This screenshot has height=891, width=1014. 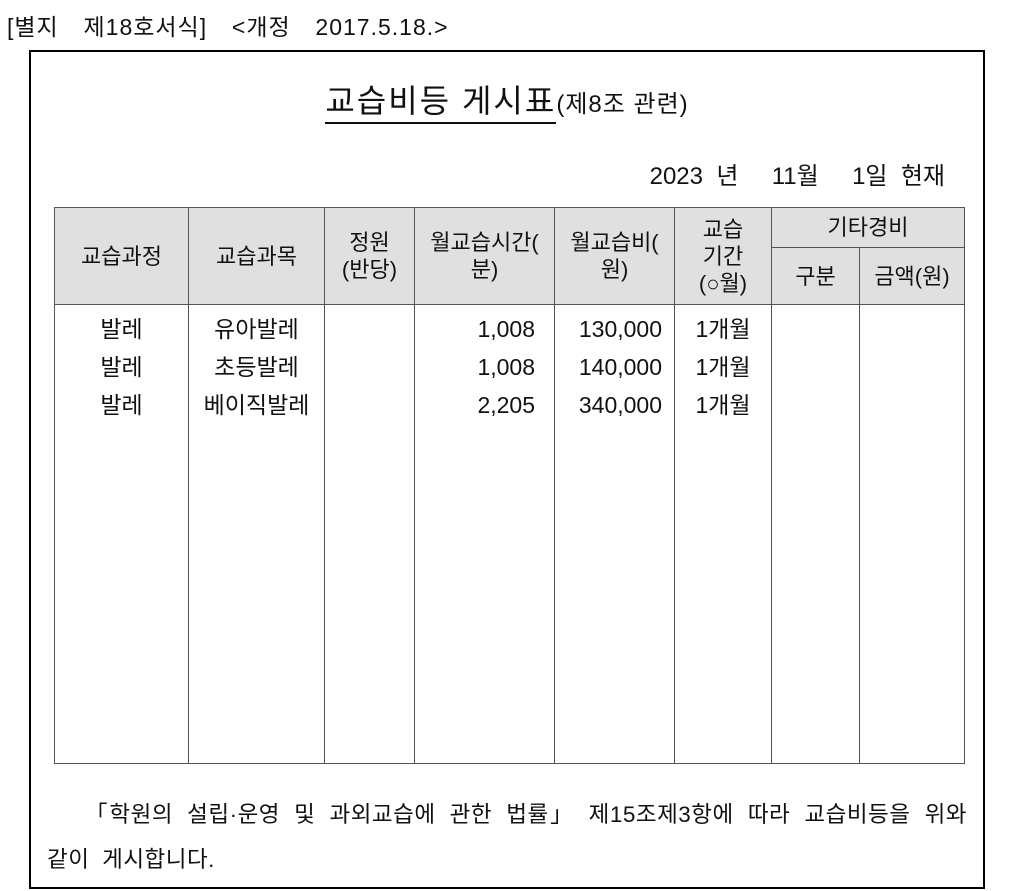 I want to click on cell-process-r1: 발레, so click(x=121, y=367).